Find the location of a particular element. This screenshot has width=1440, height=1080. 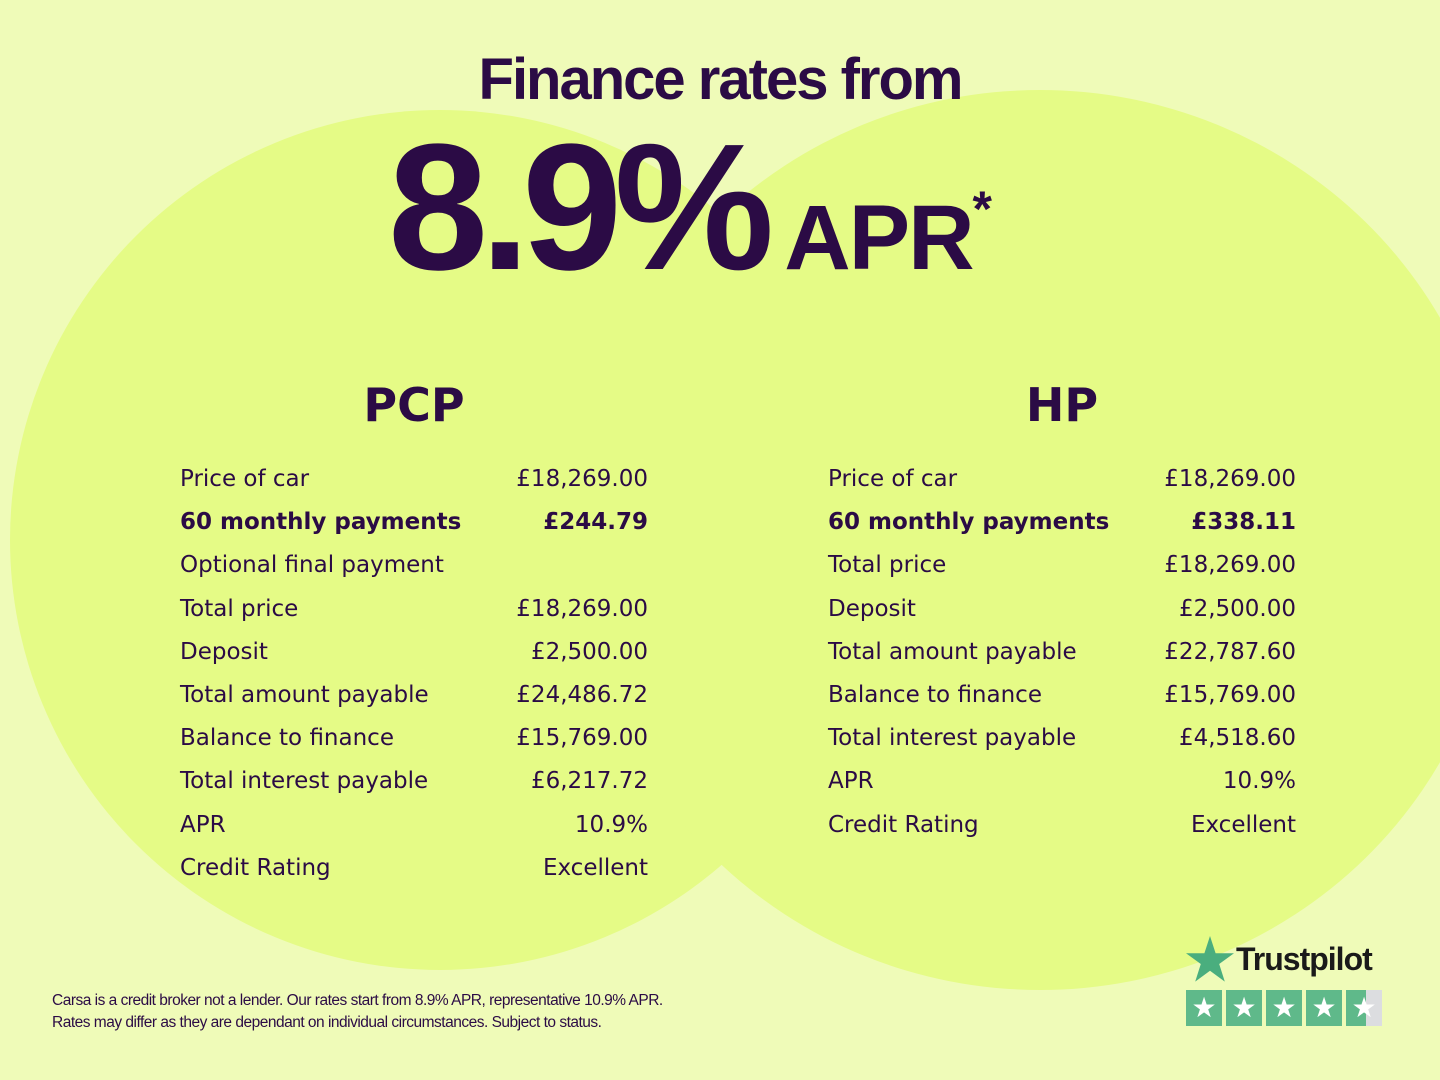

table-row: Optional final payment is located at coordinates (414, 565).